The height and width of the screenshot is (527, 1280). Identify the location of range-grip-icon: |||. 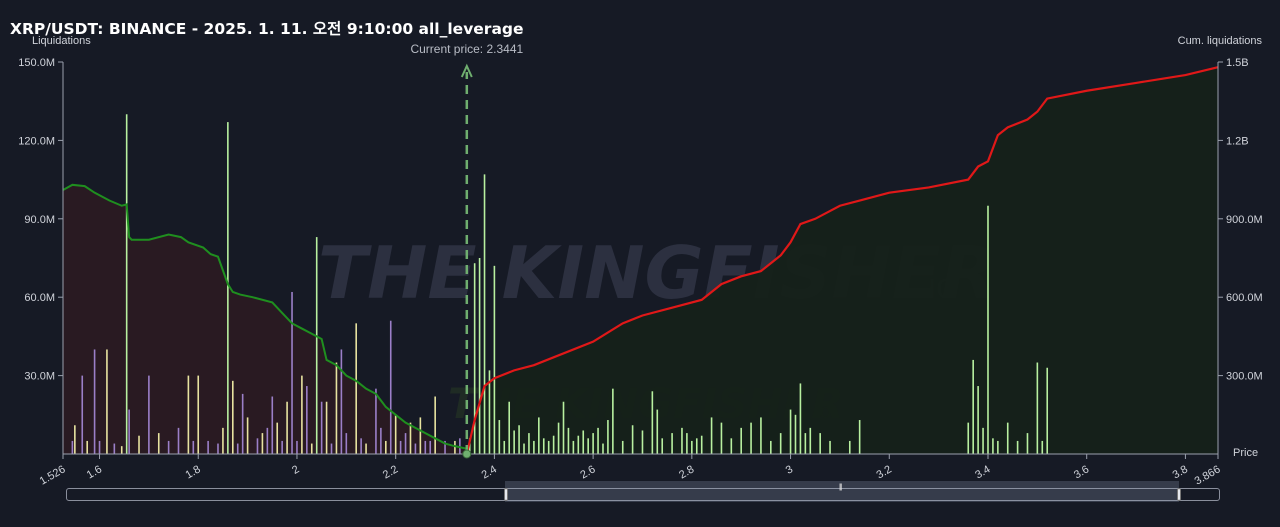
(841, 487).